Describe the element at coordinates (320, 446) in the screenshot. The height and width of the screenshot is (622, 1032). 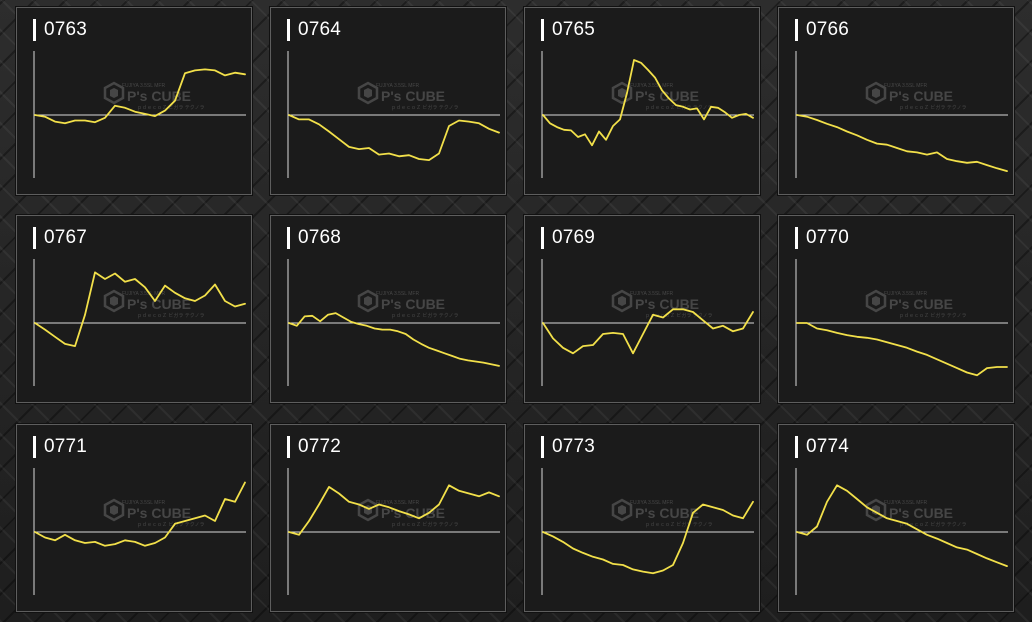
I see `panel-title: 0772` at that location.